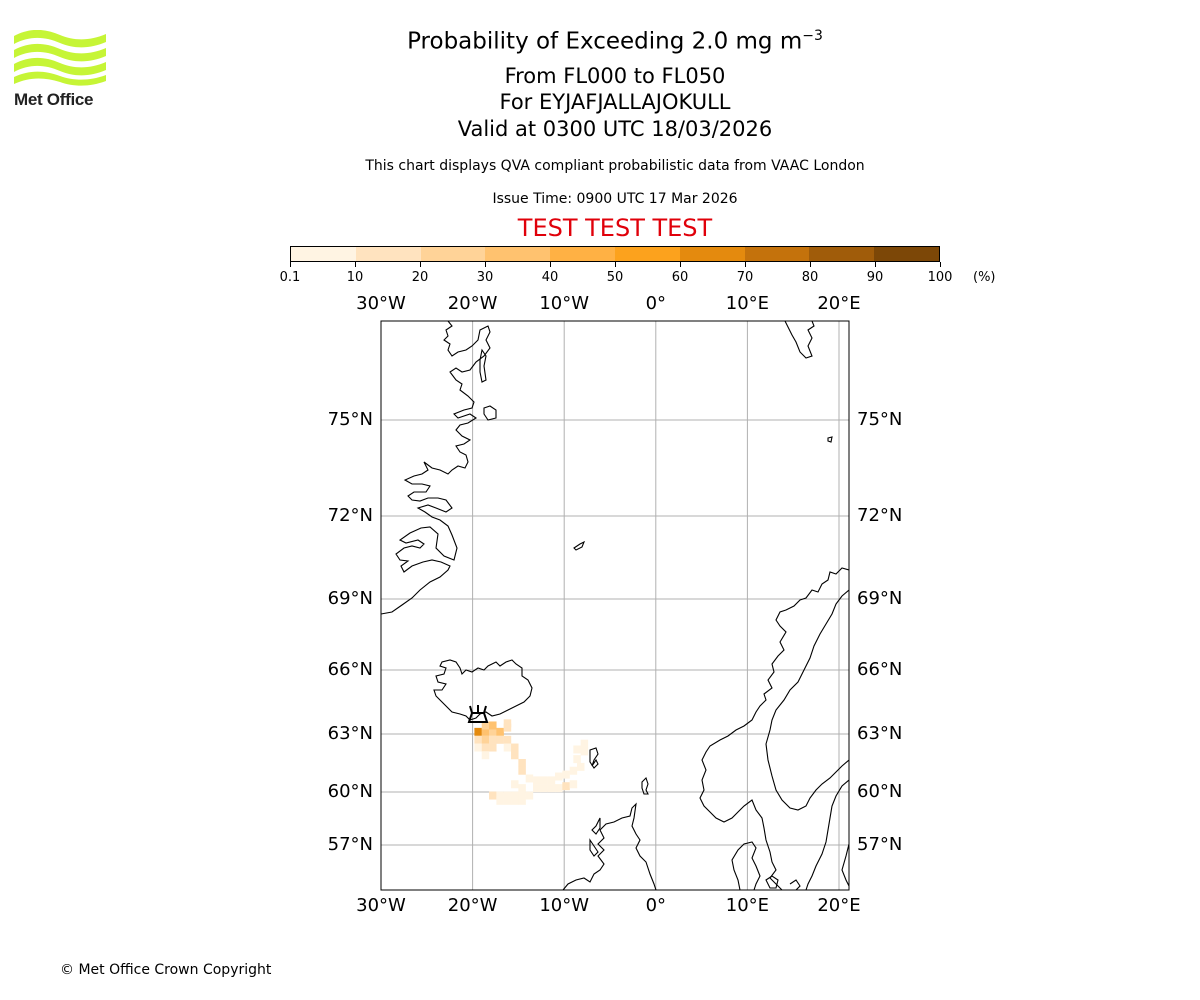  I want to click on met-office-waves-icon, so click(60, 57).